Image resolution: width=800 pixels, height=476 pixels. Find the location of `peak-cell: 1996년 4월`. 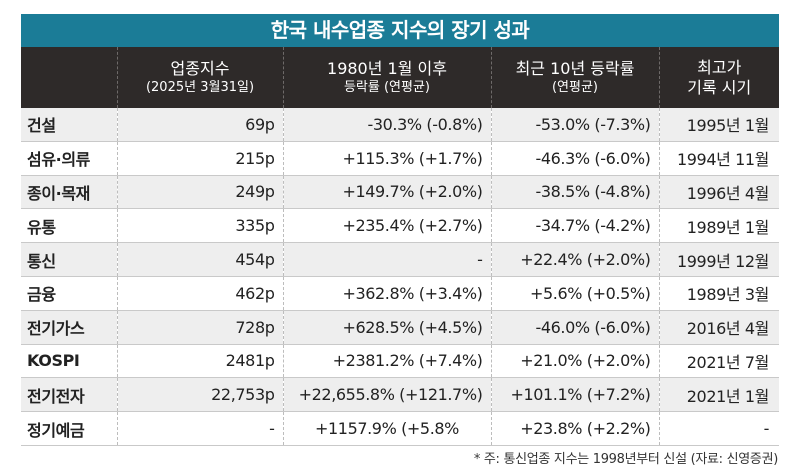

peak-cell: 1996년 4월 is located at coordinates (718, 192).